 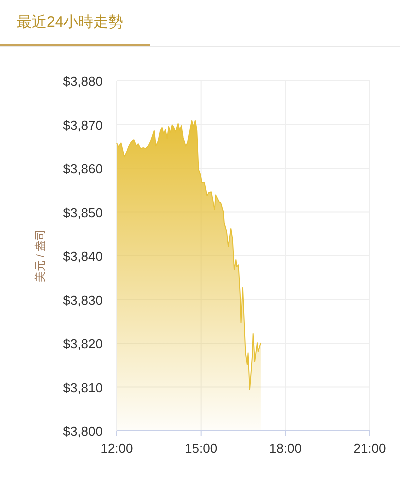 I want to click on y-tick-label: $3,870, so click(x=83, y=125).